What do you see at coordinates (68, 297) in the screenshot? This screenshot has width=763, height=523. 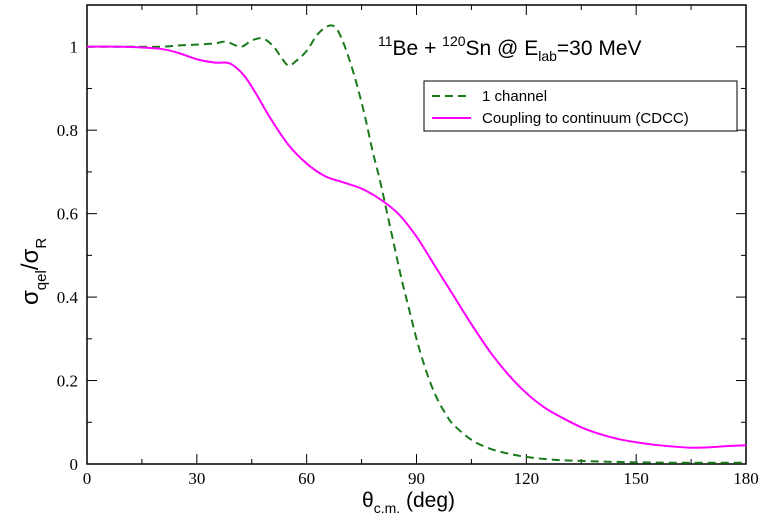 I see `y-tick-label: 0.4` at bounding box center [68, 297].